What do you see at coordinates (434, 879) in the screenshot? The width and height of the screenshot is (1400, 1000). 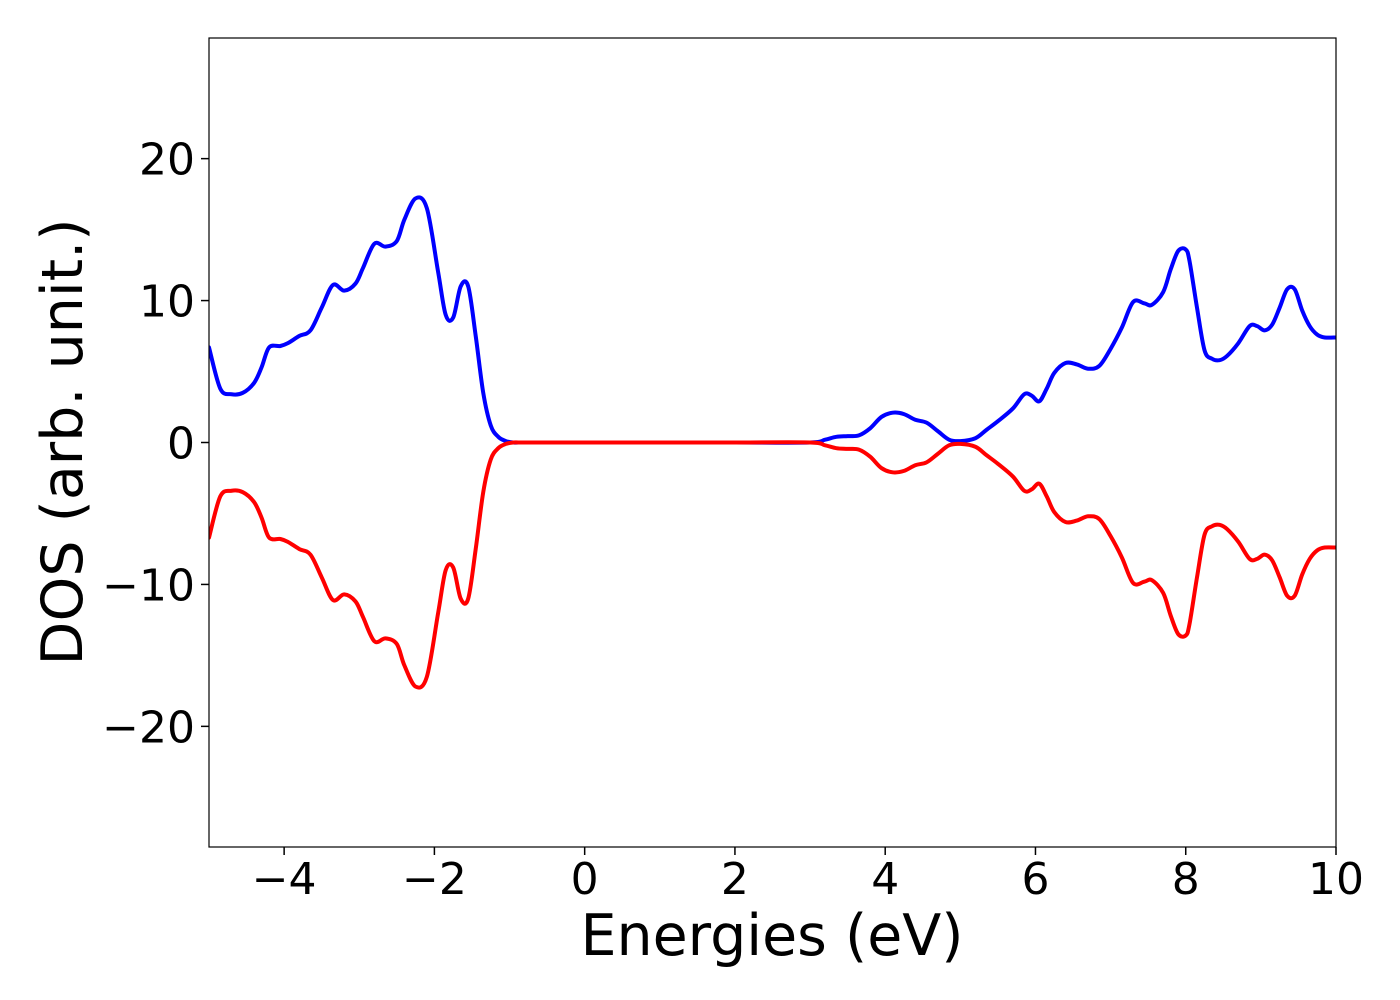 I see `x-tick-label: −2` at bounding box center [434, 879].